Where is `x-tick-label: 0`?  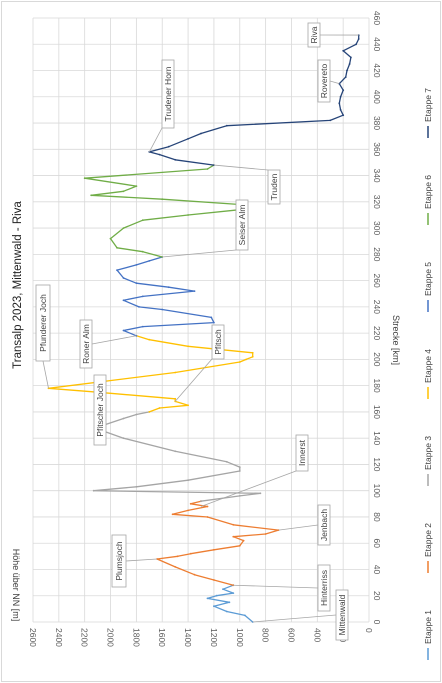 x-tick-label: 0 is located at coordinates (377, 622).